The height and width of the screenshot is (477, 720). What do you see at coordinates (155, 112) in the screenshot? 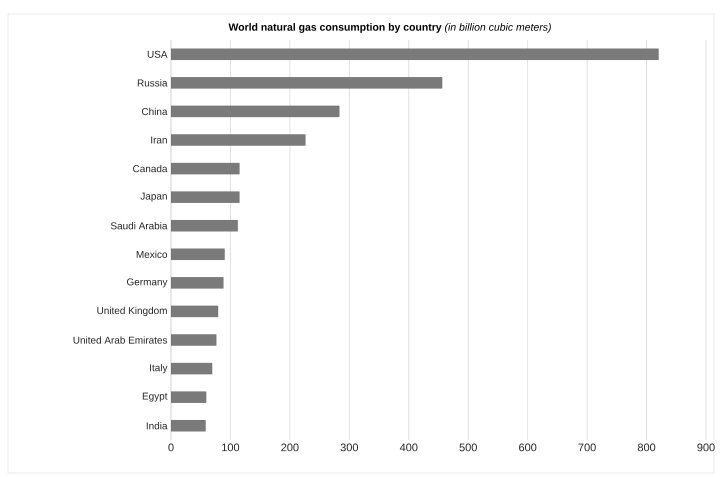
I see `y-tick-label: China` at bounding box center [155, 112].